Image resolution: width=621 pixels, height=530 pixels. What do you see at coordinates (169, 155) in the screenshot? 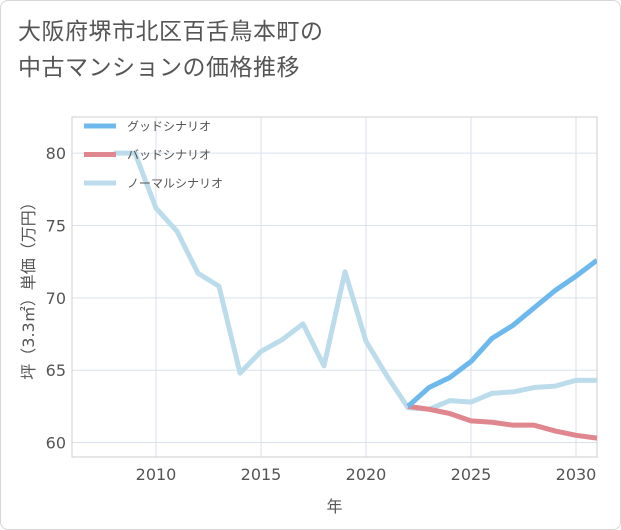
I see `legend-label: バッドシナリオ` at bounding box center [169, 155].